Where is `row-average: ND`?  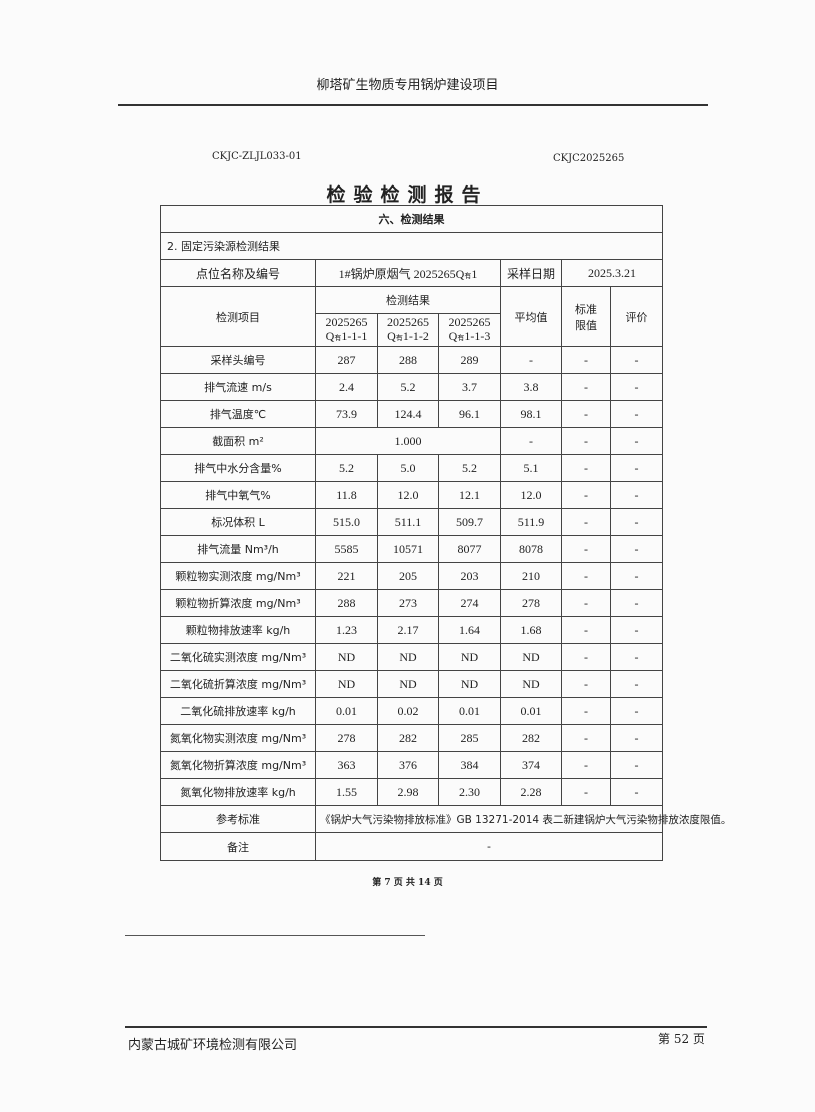 row-average: ND is located at coordinates (531, 684).